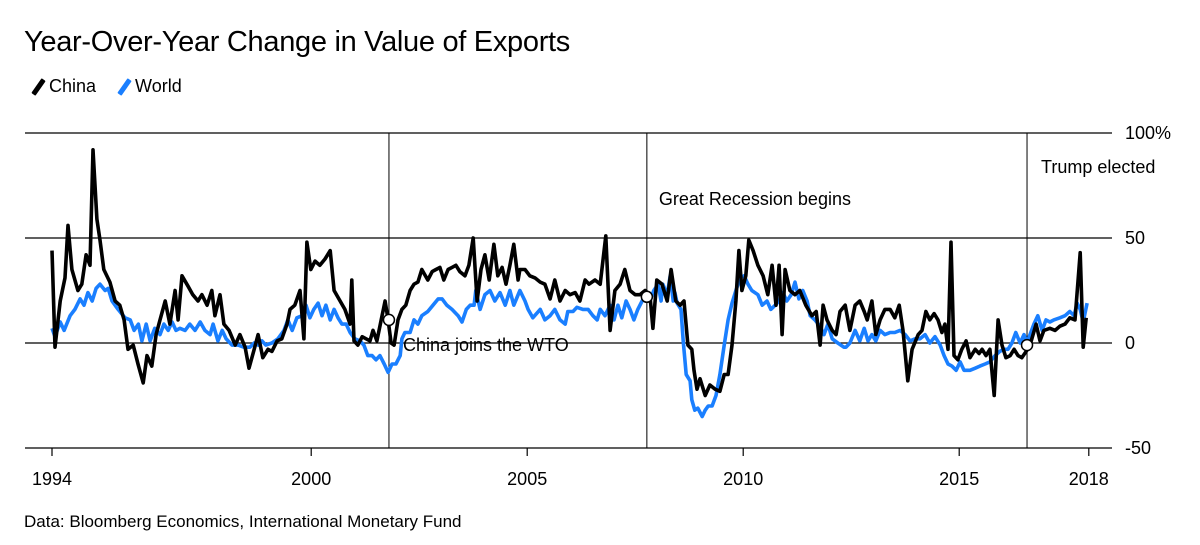 This screenshot has height=545, width=1200. I want to click on y-tick-label: 50, so click(1135, 238).